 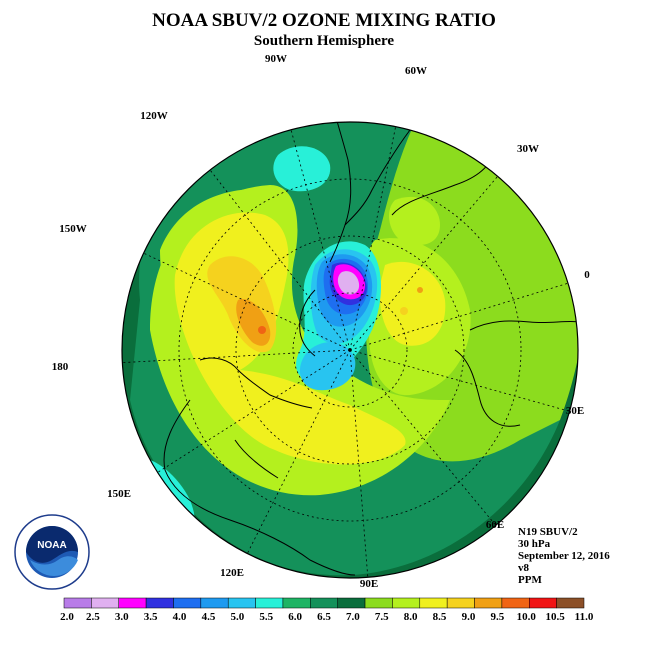 I want to click on colorbar-tick-label: 10.5, so click(x=555, y=617).